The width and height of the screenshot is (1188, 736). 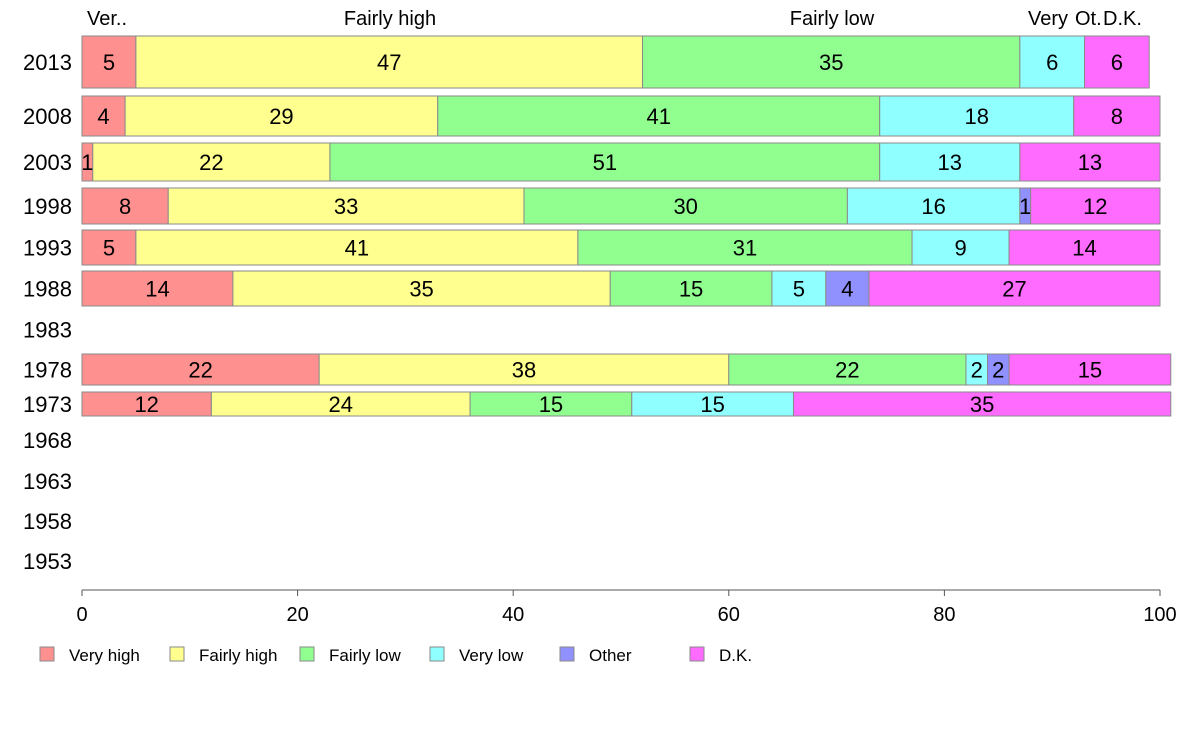 I want to click on data-label: 4, so click(x=847, y=289).